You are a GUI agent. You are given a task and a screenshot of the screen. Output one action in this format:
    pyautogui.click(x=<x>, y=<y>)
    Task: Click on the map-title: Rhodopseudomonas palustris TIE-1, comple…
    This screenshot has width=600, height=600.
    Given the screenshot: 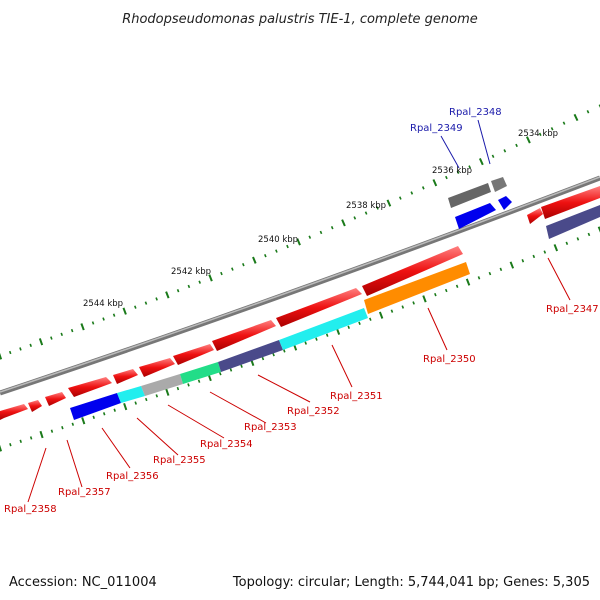 What is the action you would take?
    pyautogui.click(x=300, y=19)
    